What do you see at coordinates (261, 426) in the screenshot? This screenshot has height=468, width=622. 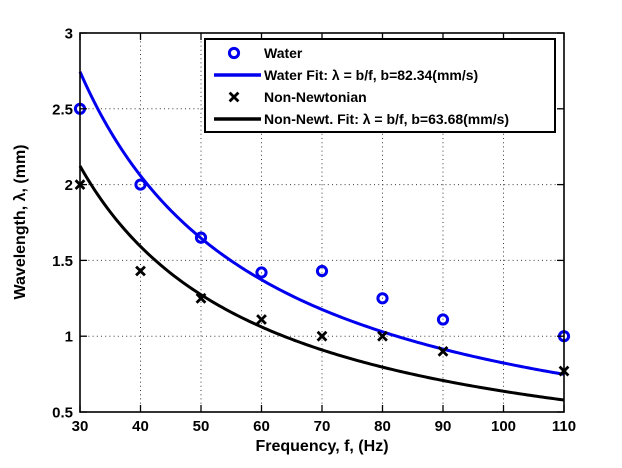 I see `x-tick-label: 60` at bounding box center [261, 426].